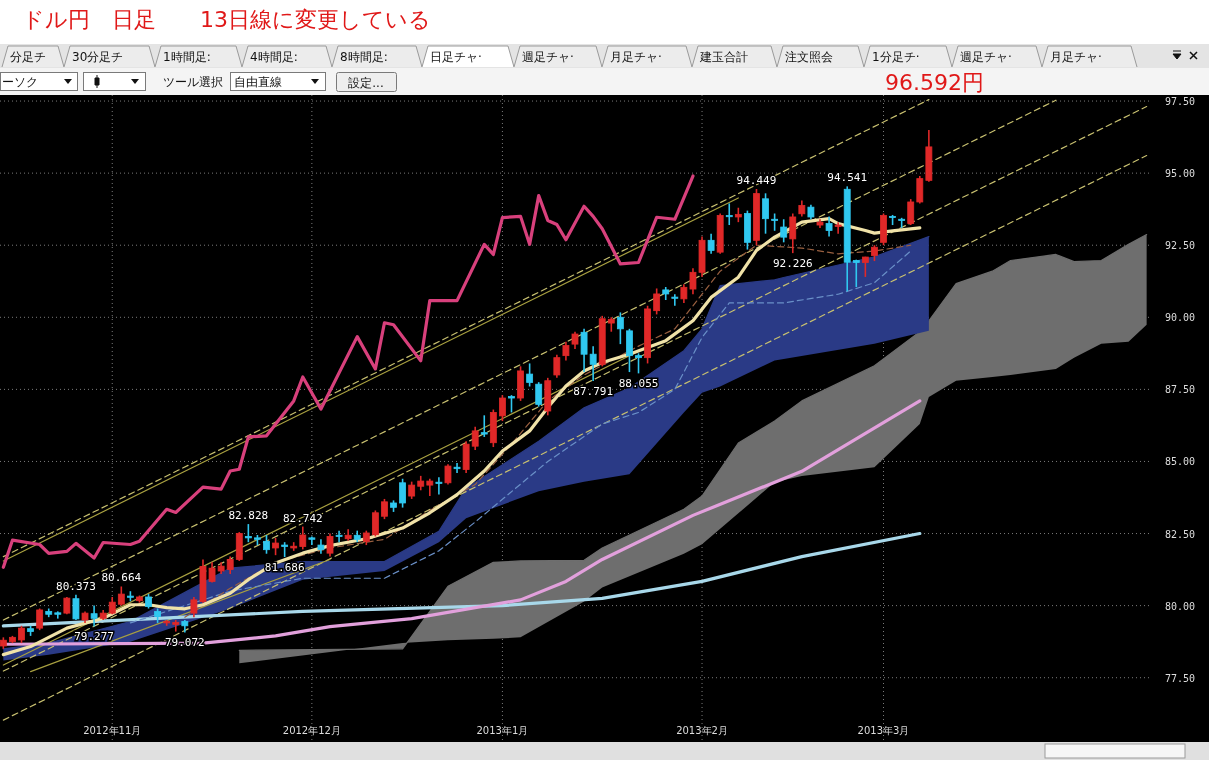 The image size is (1209, 760). Describe the element at coordinates (1180, 678) in the screenshot. I see `y-tick-label: 77.50` at that location.